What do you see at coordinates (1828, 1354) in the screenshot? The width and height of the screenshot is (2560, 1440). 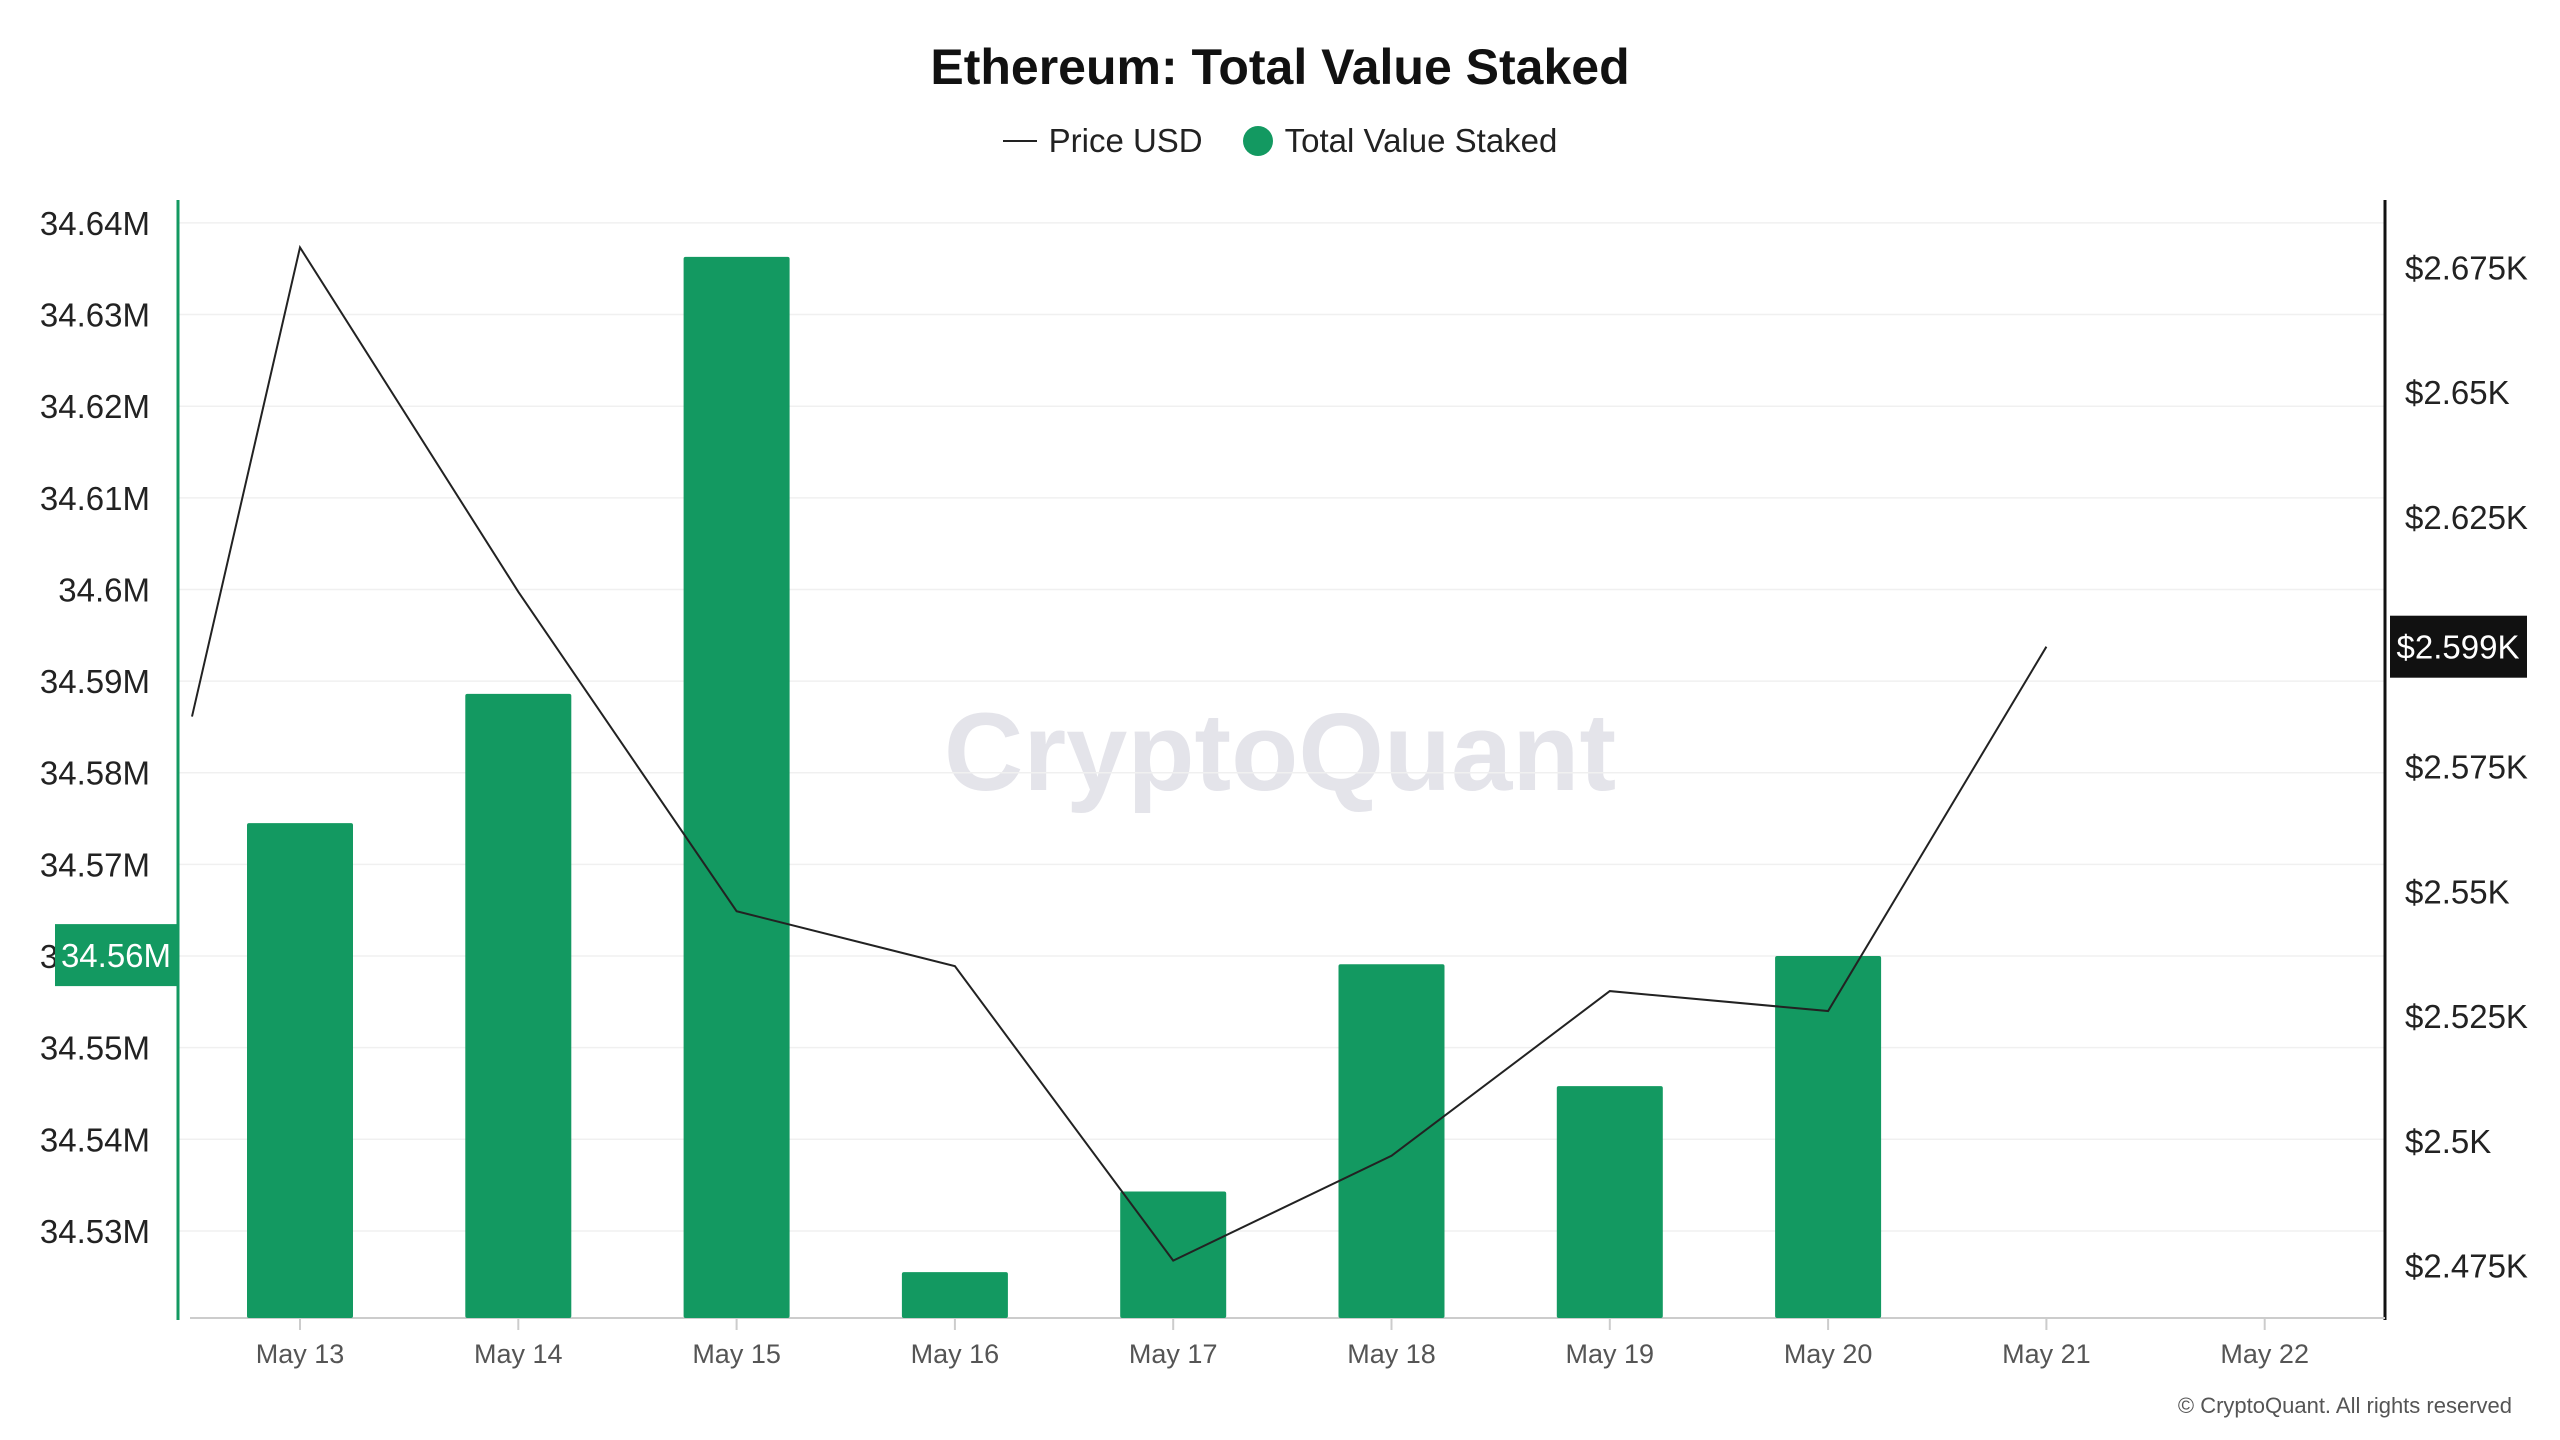 I see `x-tick-label: May 20` at bounding box center [1828, 1354].